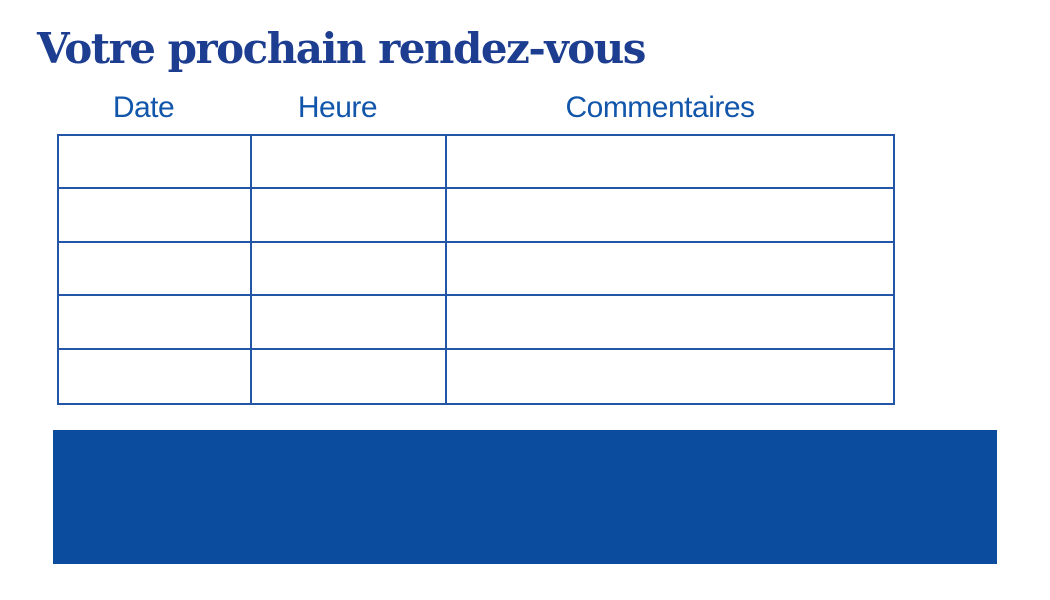 The image size is (1050, 600). I want to click on column-header-heure: Heure, so click(337, 107).